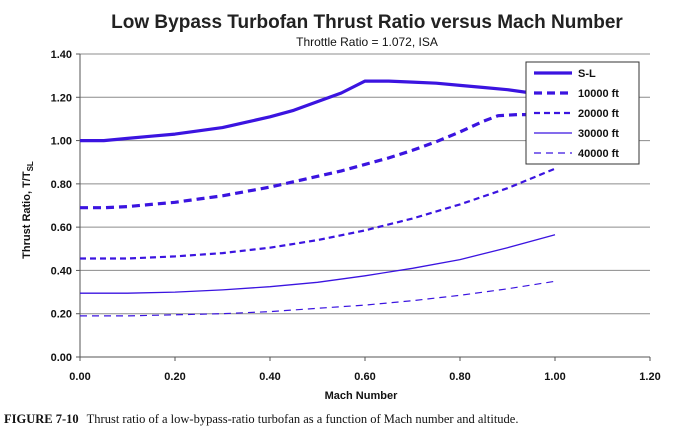  What do you see at coordinates (61, 228) in the screenshot?
I see `y-tick-label: 0.60` at bounding box center [61, 228].